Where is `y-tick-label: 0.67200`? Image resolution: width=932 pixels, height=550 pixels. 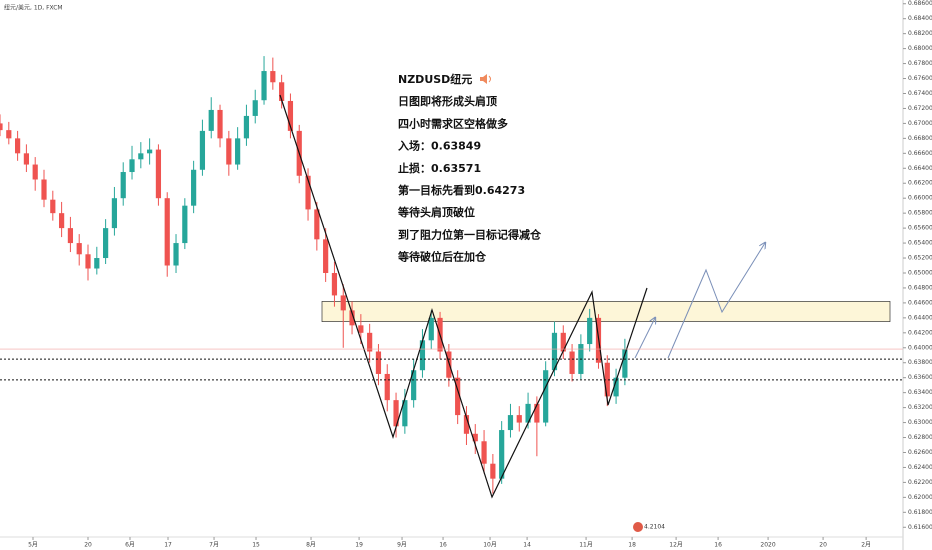
y-tick-label: 0.67200 is located at coordinates (920, 108).